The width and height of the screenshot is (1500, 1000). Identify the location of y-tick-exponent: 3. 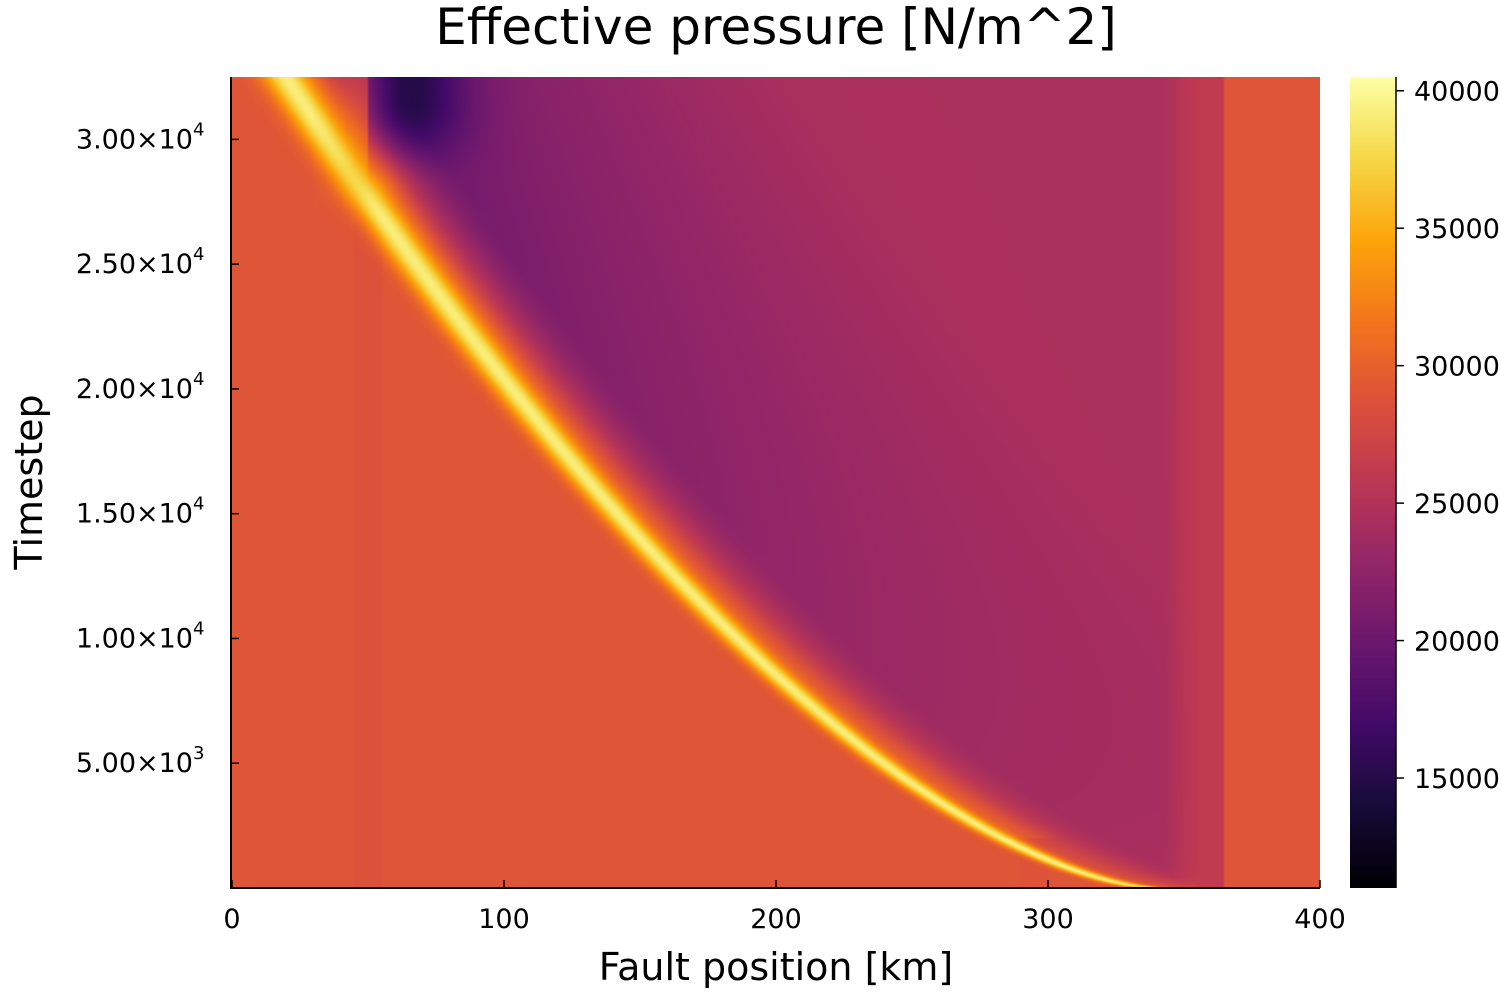
(198, 753).